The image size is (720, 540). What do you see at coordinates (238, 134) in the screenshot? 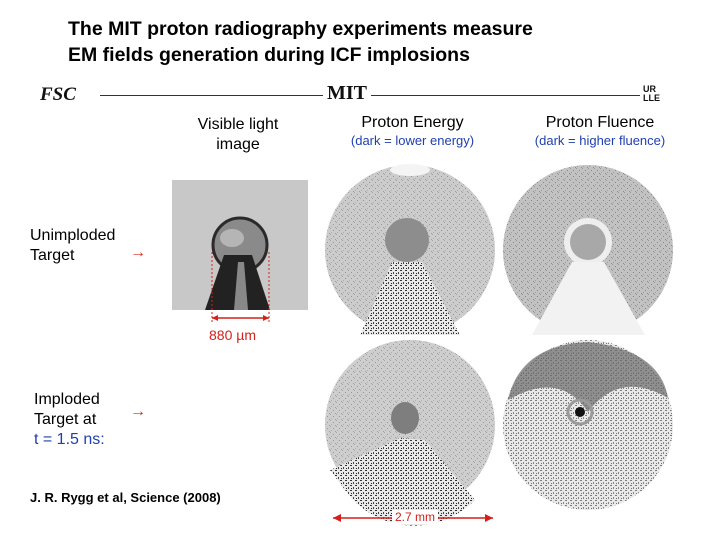
I see `visible-light-heading: Visible light image` at bounding box center [238, 134].